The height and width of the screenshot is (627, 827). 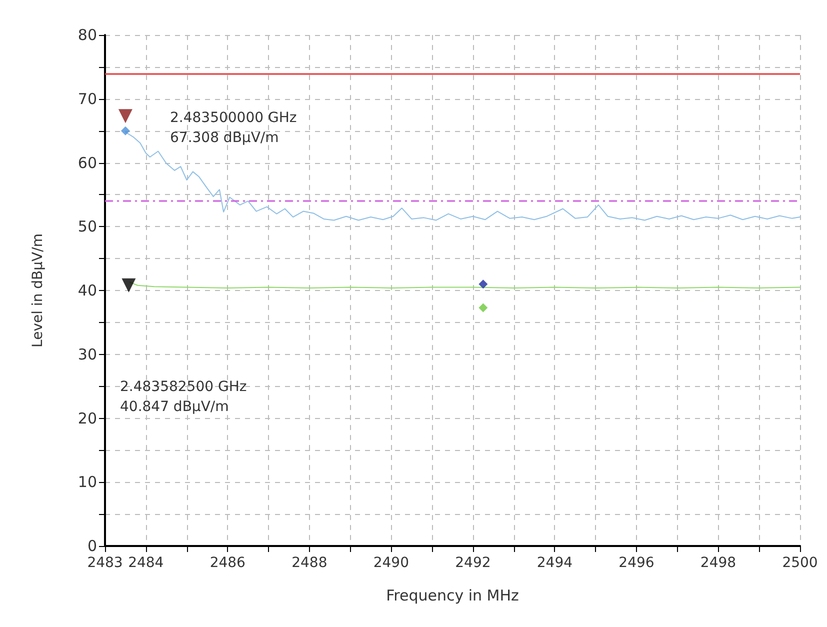 I want to click on x-tick-label: 2490, so click(x=391, y=563).